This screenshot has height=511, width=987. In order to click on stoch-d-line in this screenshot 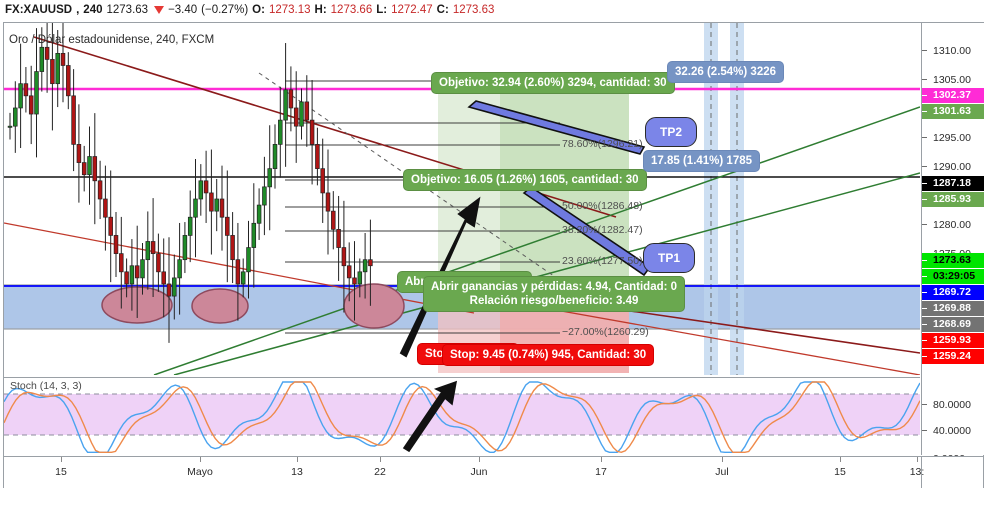, I will do `click(462, 417)`.